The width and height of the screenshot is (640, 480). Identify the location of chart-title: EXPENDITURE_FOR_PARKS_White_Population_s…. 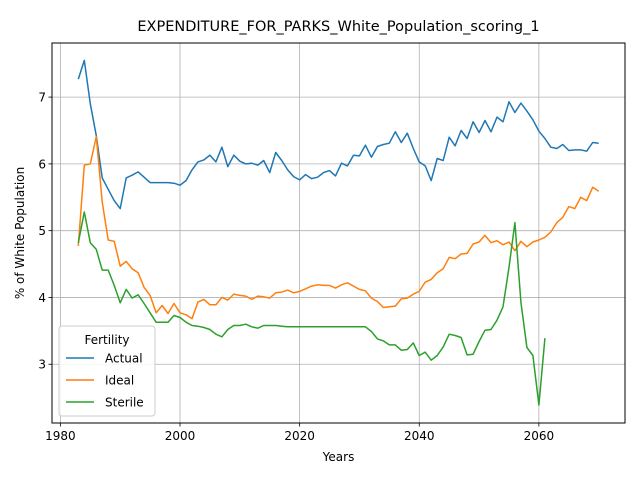
(338, 27).